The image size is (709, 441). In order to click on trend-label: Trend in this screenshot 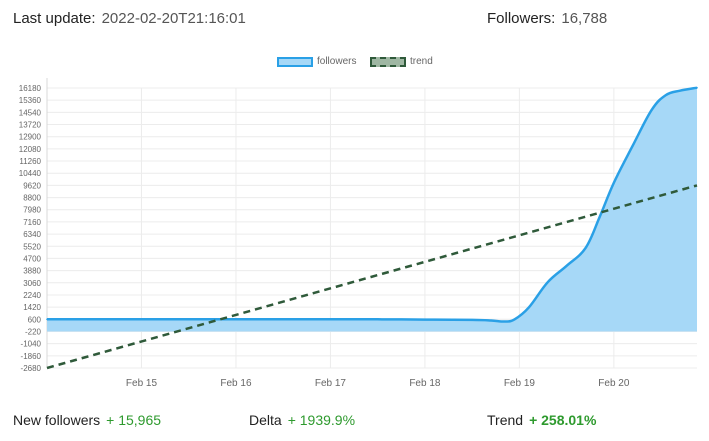, I will do `click(505, 420)`.